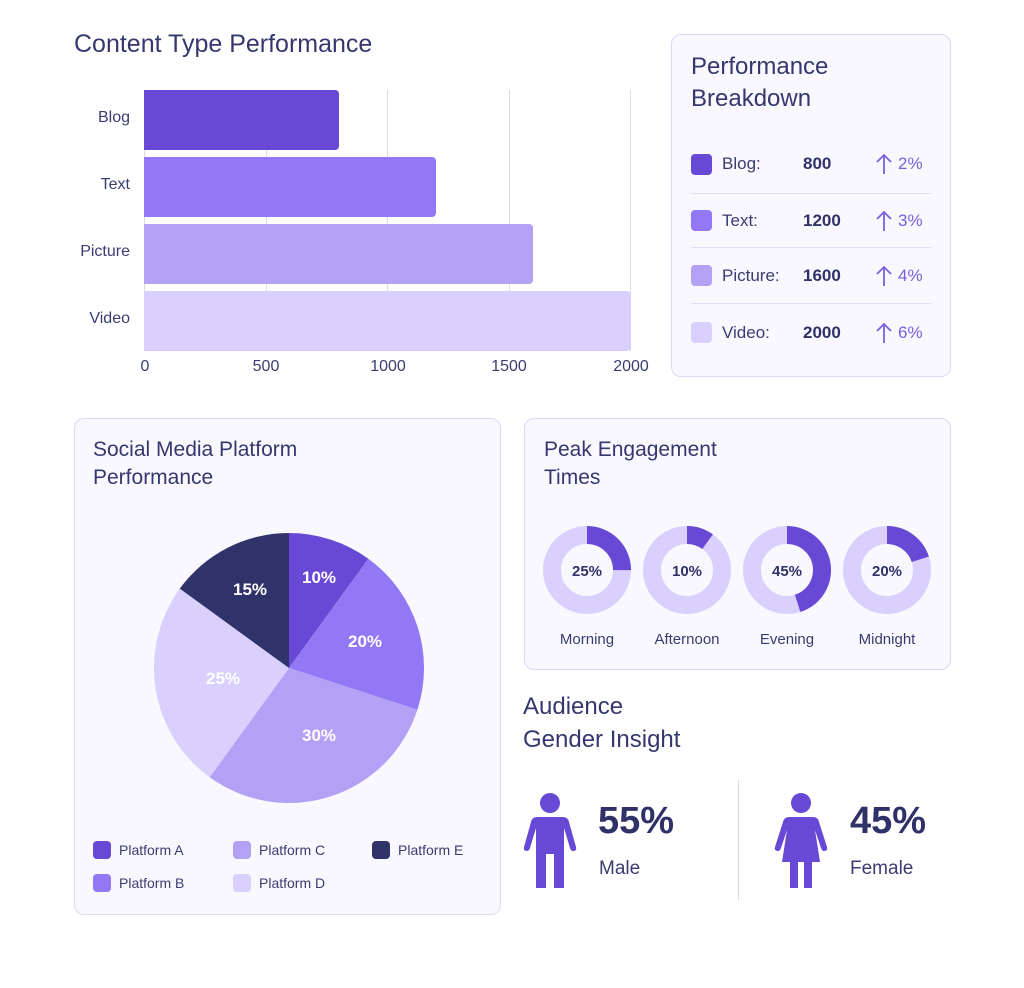  What do you see at coordinates (751, 275) in the screenshot?
I see `row-label: Picture:` at bounding box center [751, 275].